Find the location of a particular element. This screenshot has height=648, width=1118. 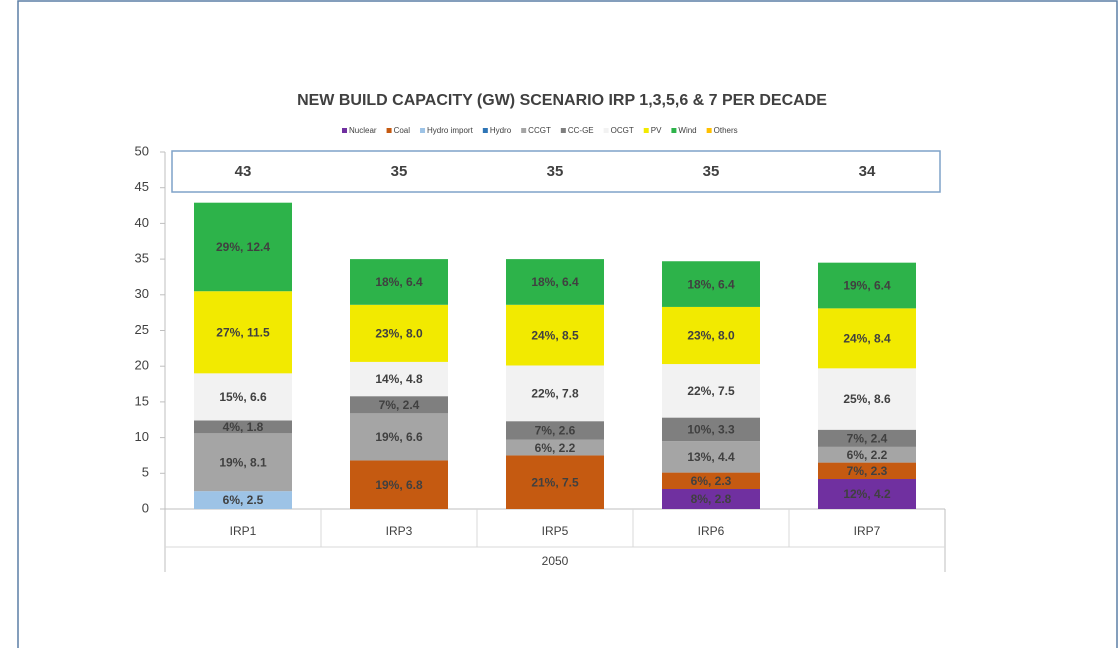

data-label: 19%, 8.1 is located at coordinates (243, 462).